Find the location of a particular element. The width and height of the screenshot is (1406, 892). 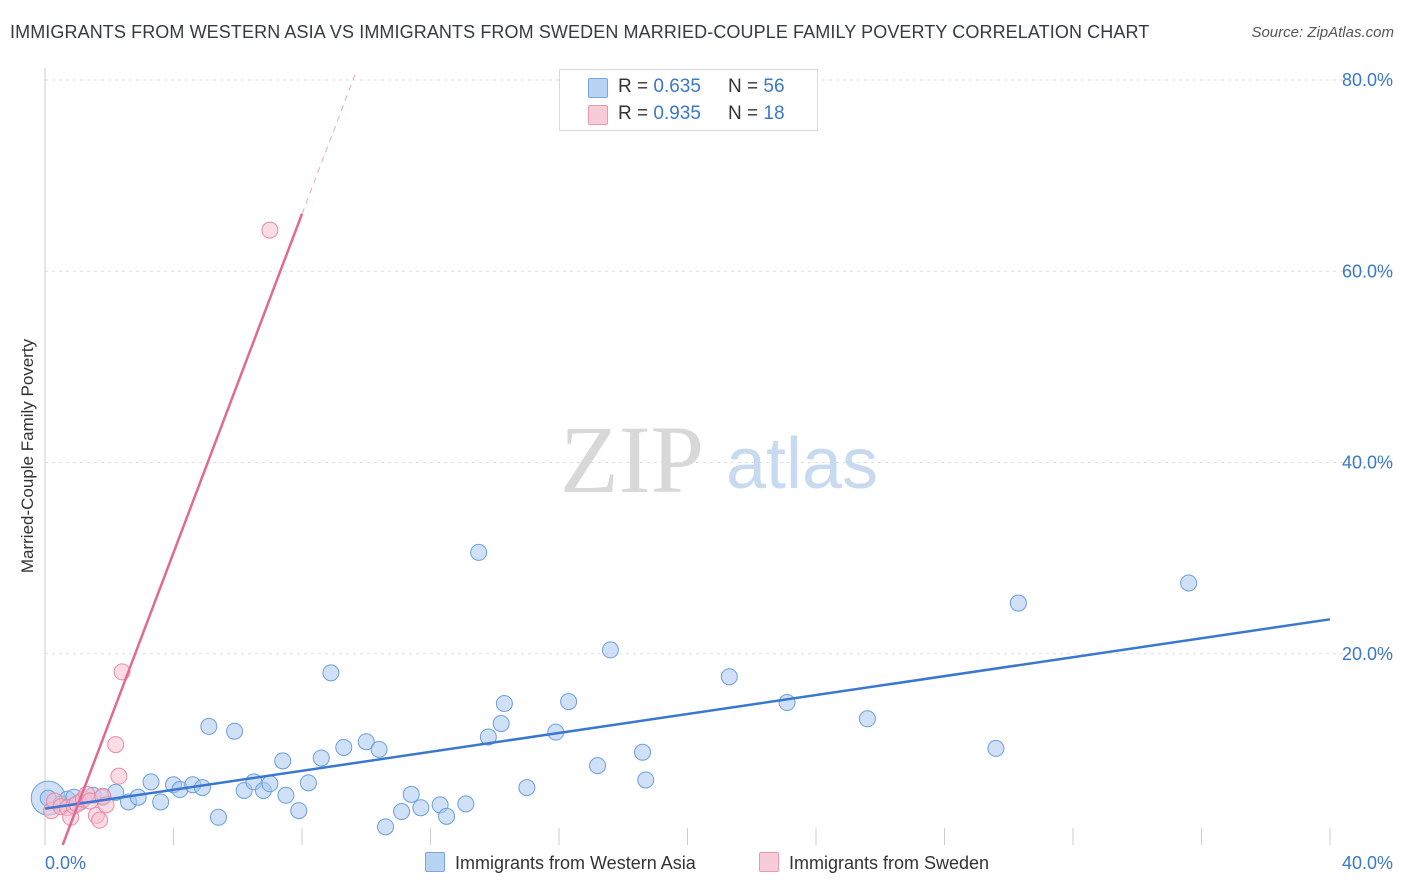

legend-item-western-asia: Immigrants from Western Asia is located at coordinates (560, 863).